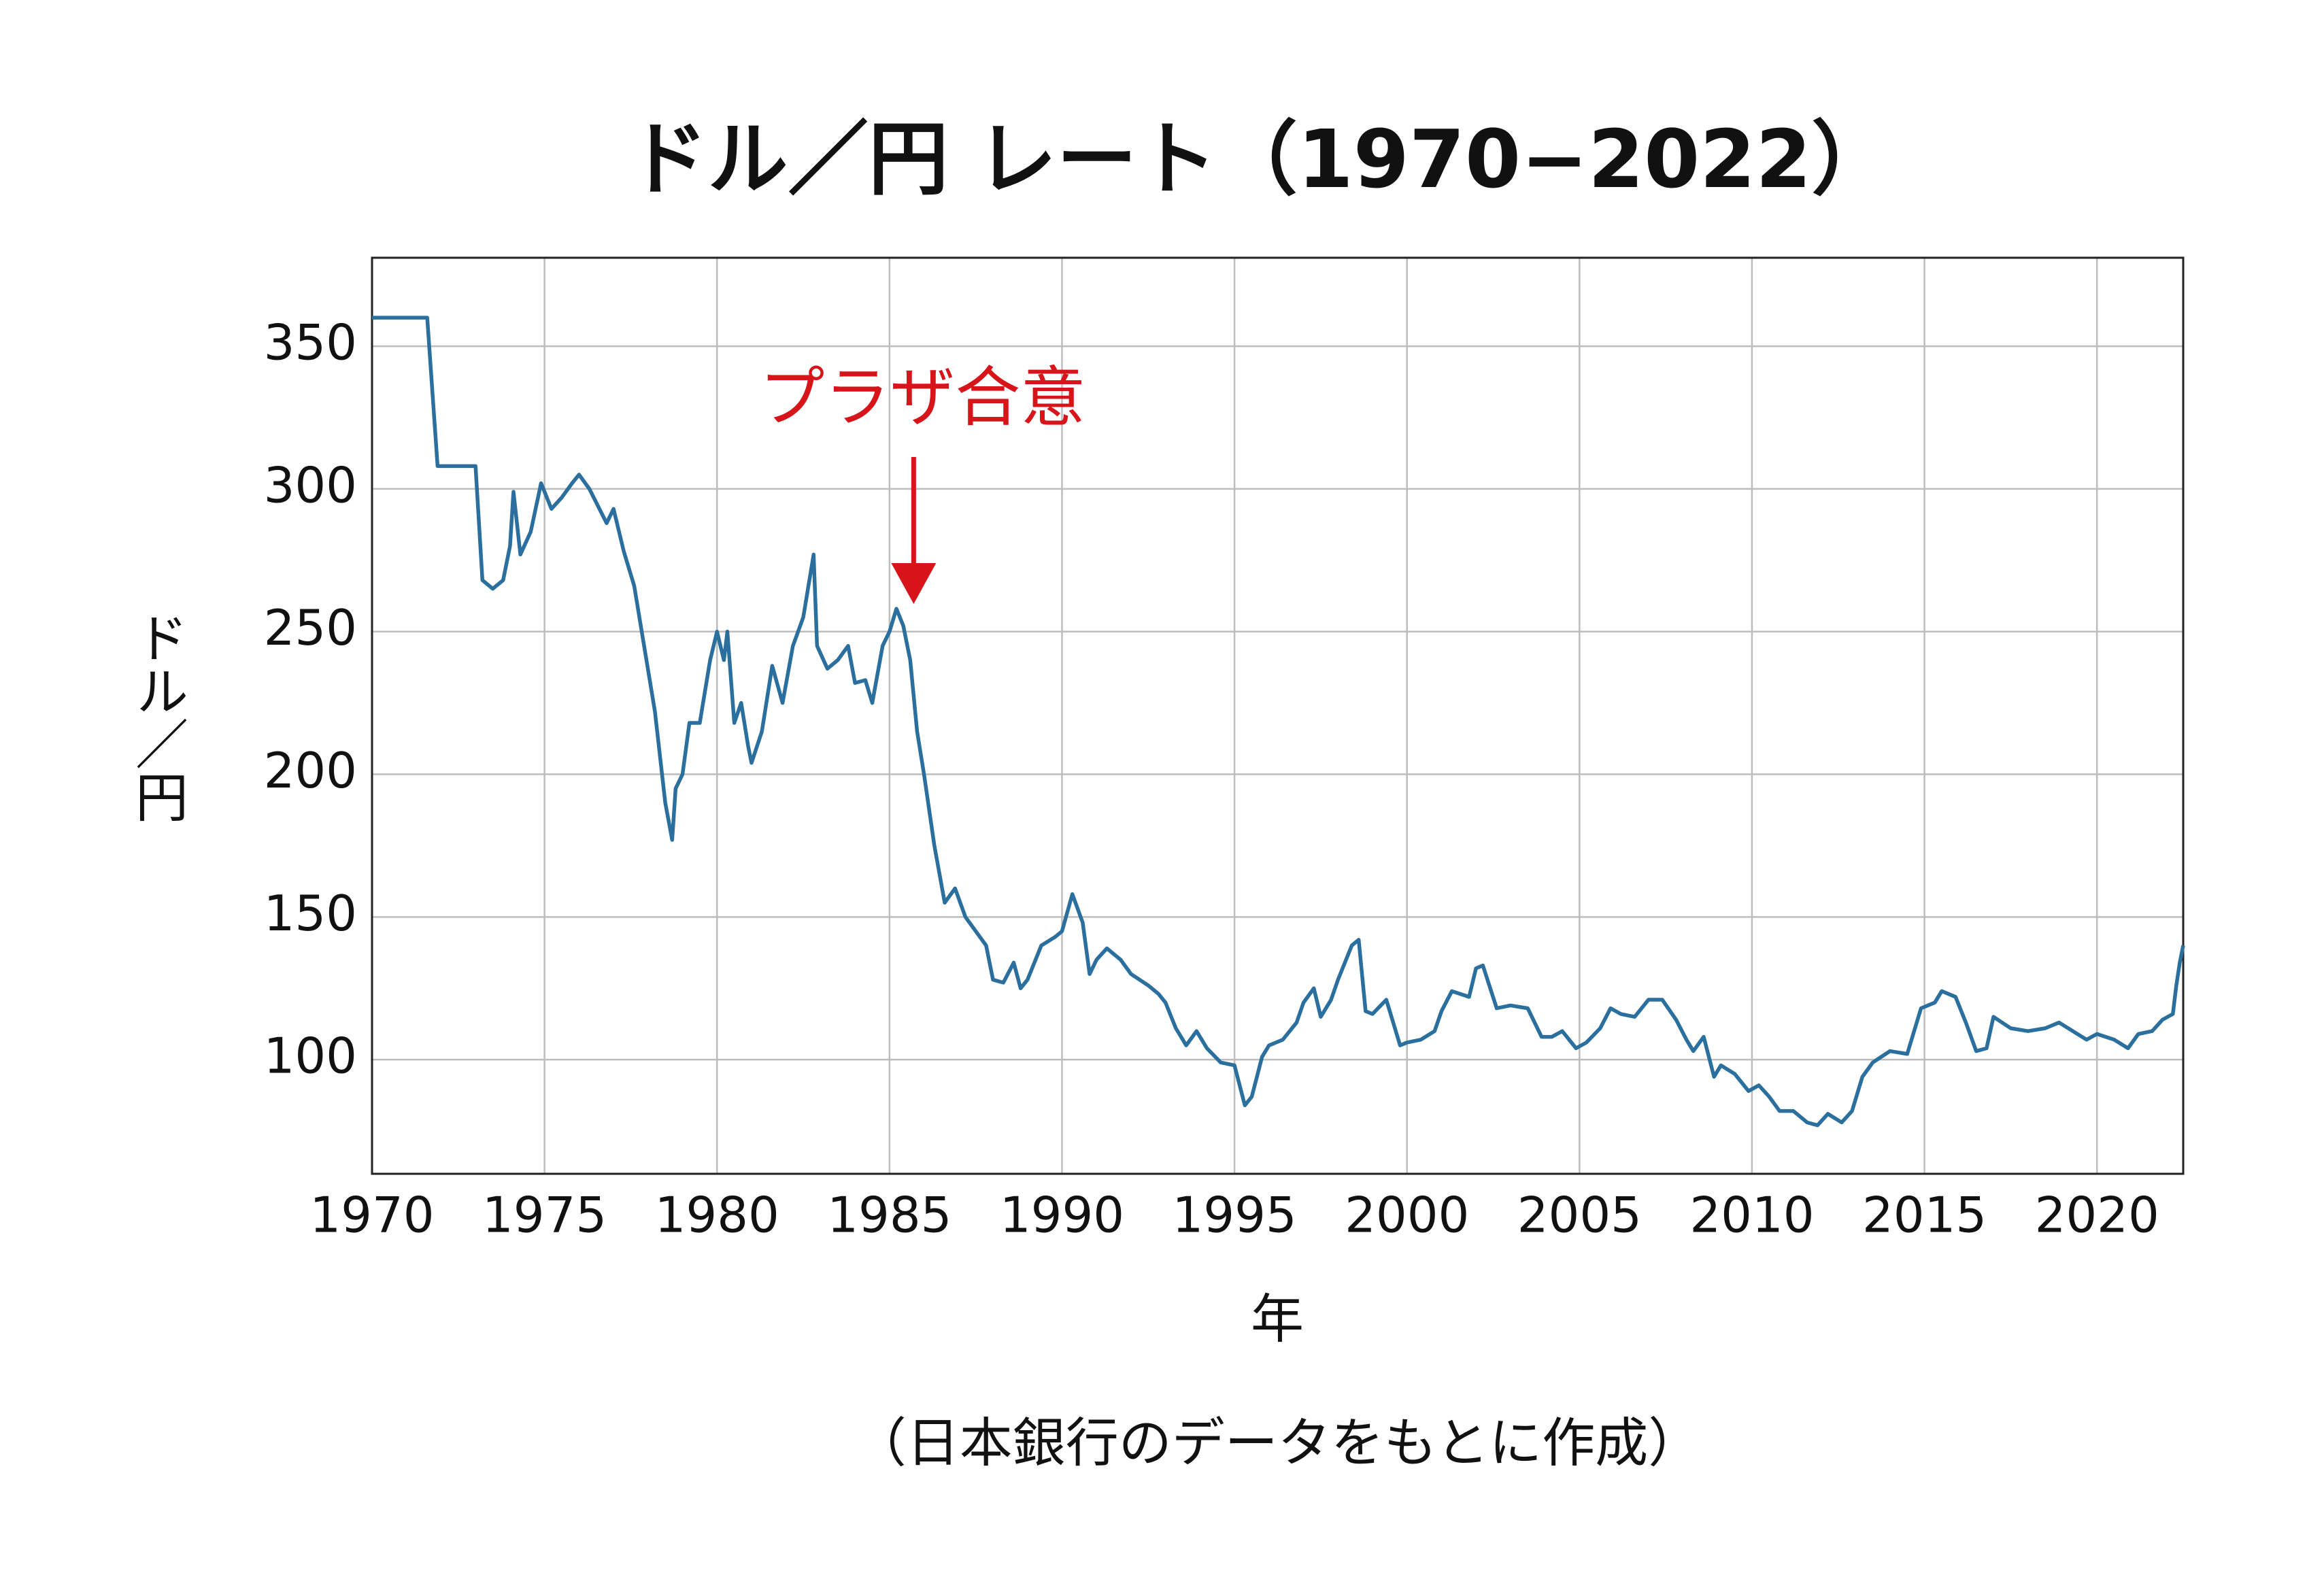 The width and height of the screenshot is (2324, 1590). What do you see at coordinates (2097, 1215) in the screenshot?
I see `x-tick-label: 2020` at bounding box center [2097, 1215].